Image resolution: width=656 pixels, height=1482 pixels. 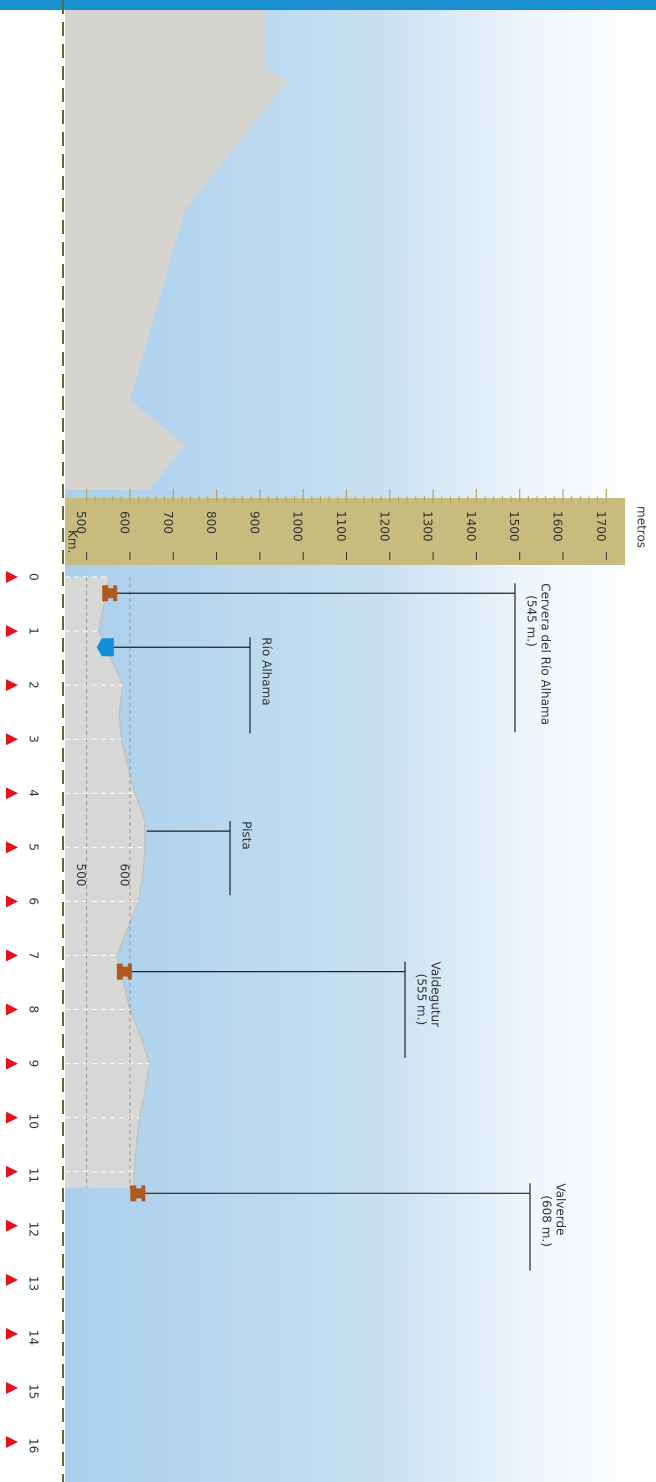 What do you see at coordinates (34, 1064) in the screenshot?
I see `x-tick-label: 9` at bounding box center [34, 1064].